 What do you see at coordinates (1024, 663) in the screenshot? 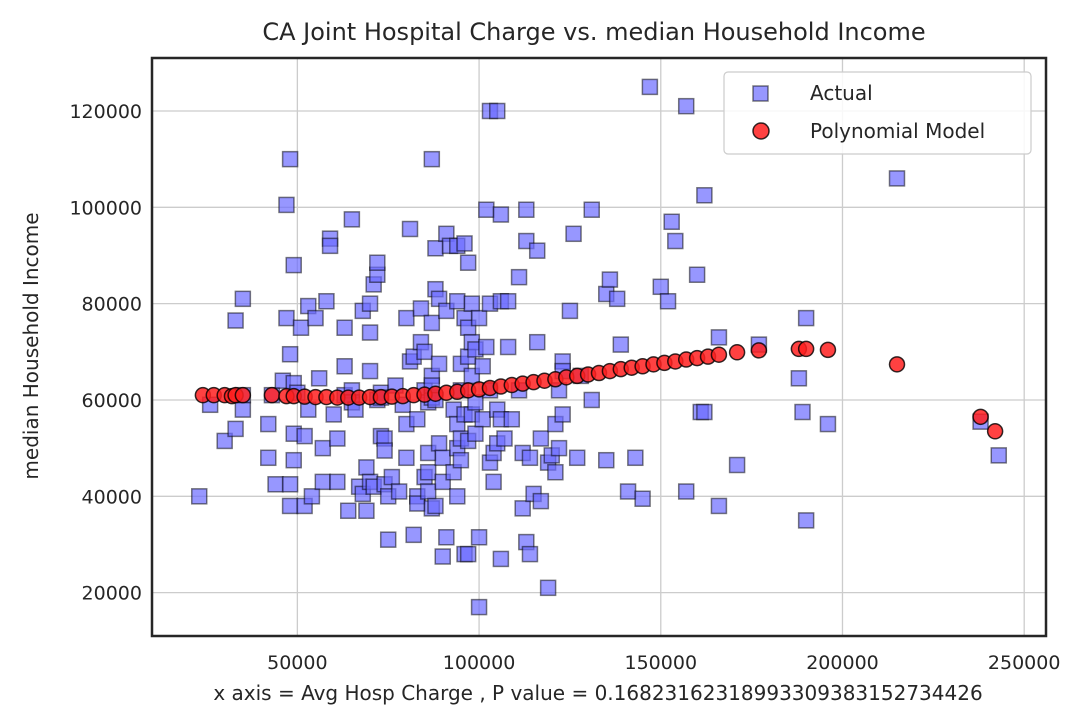
I see `x-tick-label: 250000` at bounding box center [1024, 663].